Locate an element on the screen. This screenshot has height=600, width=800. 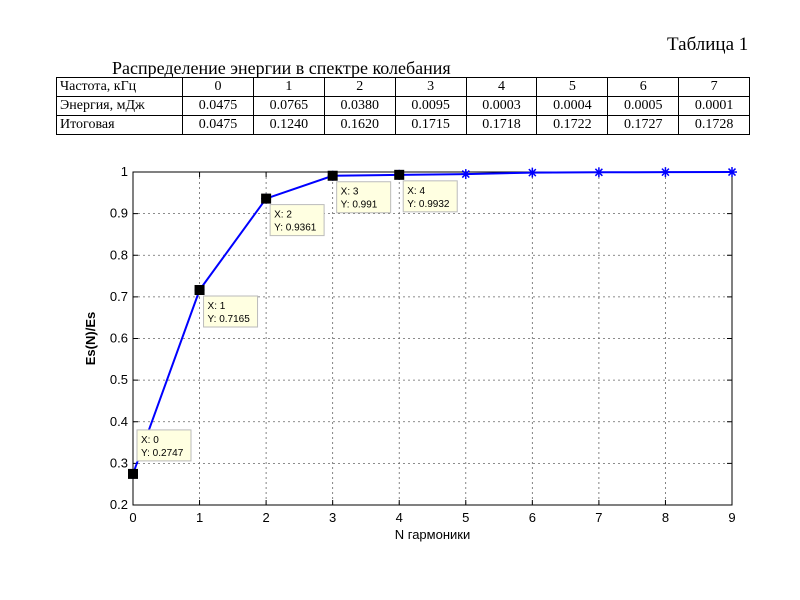
y-tick-labels: 0.2 0.3 0.4 0.5 0.6 0.7 0.8 0.9 1 is located at coordinates (119, 338).